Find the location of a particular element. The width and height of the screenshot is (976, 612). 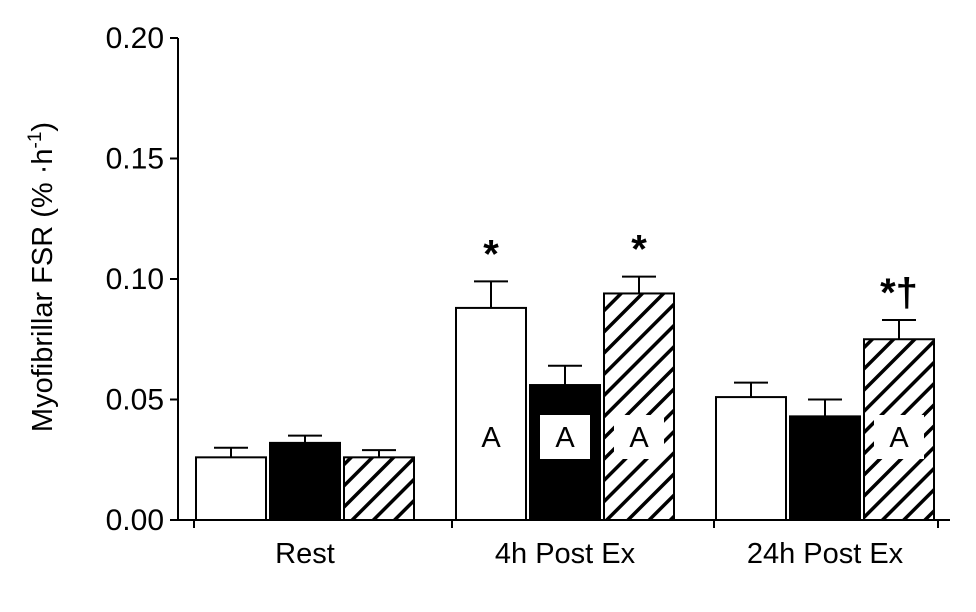

y-tick-label: 0.15 is located at coordinates (135, 159).